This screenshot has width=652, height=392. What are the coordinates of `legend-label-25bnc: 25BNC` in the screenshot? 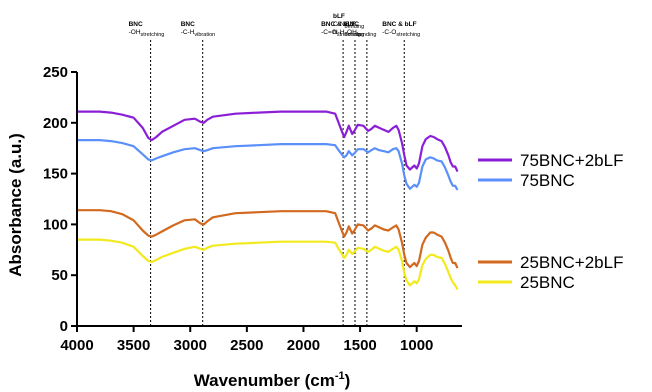 It's located at (547, 282).